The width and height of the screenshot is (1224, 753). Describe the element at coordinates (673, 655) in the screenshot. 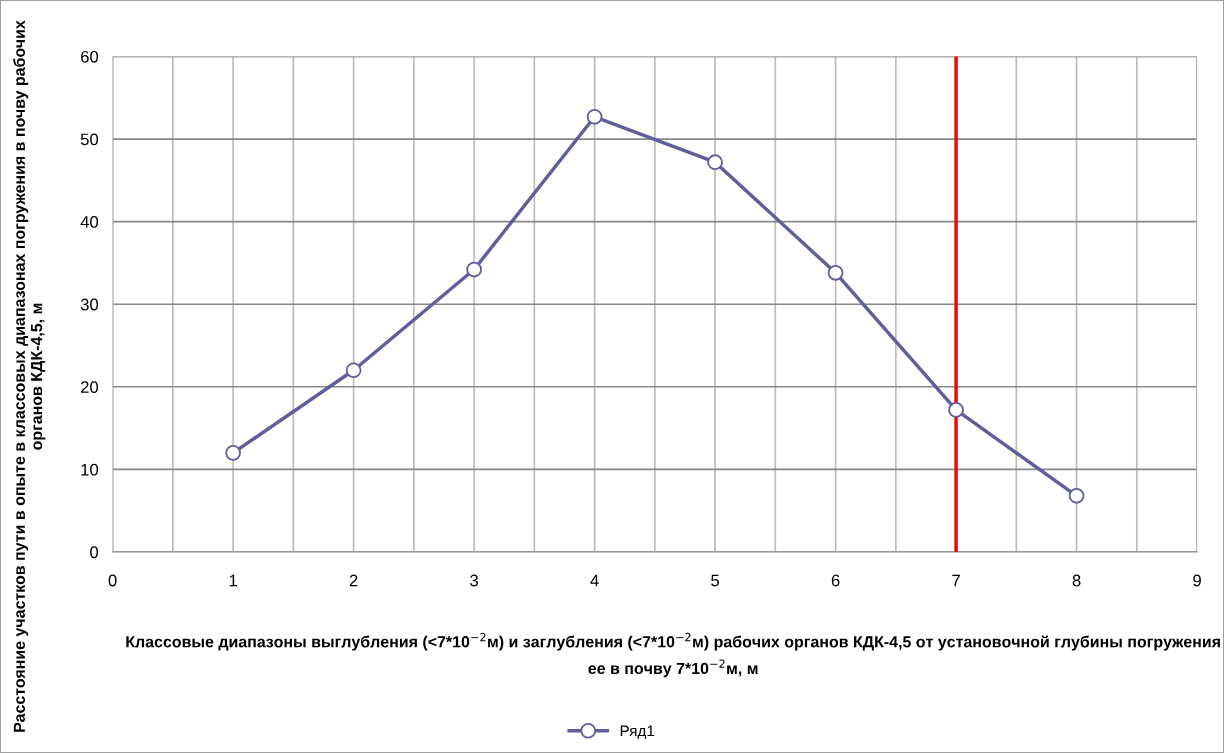

I see `x-axis-title: Классовые диапазоны выглубления (<7*10$^{−2}$м) и заглубления (<7*10$^{−2}$м) рабочих органов КДК-4,5 от установочной глубины погружения ее в почву 7*10$^{−2}$м, м` at that location.